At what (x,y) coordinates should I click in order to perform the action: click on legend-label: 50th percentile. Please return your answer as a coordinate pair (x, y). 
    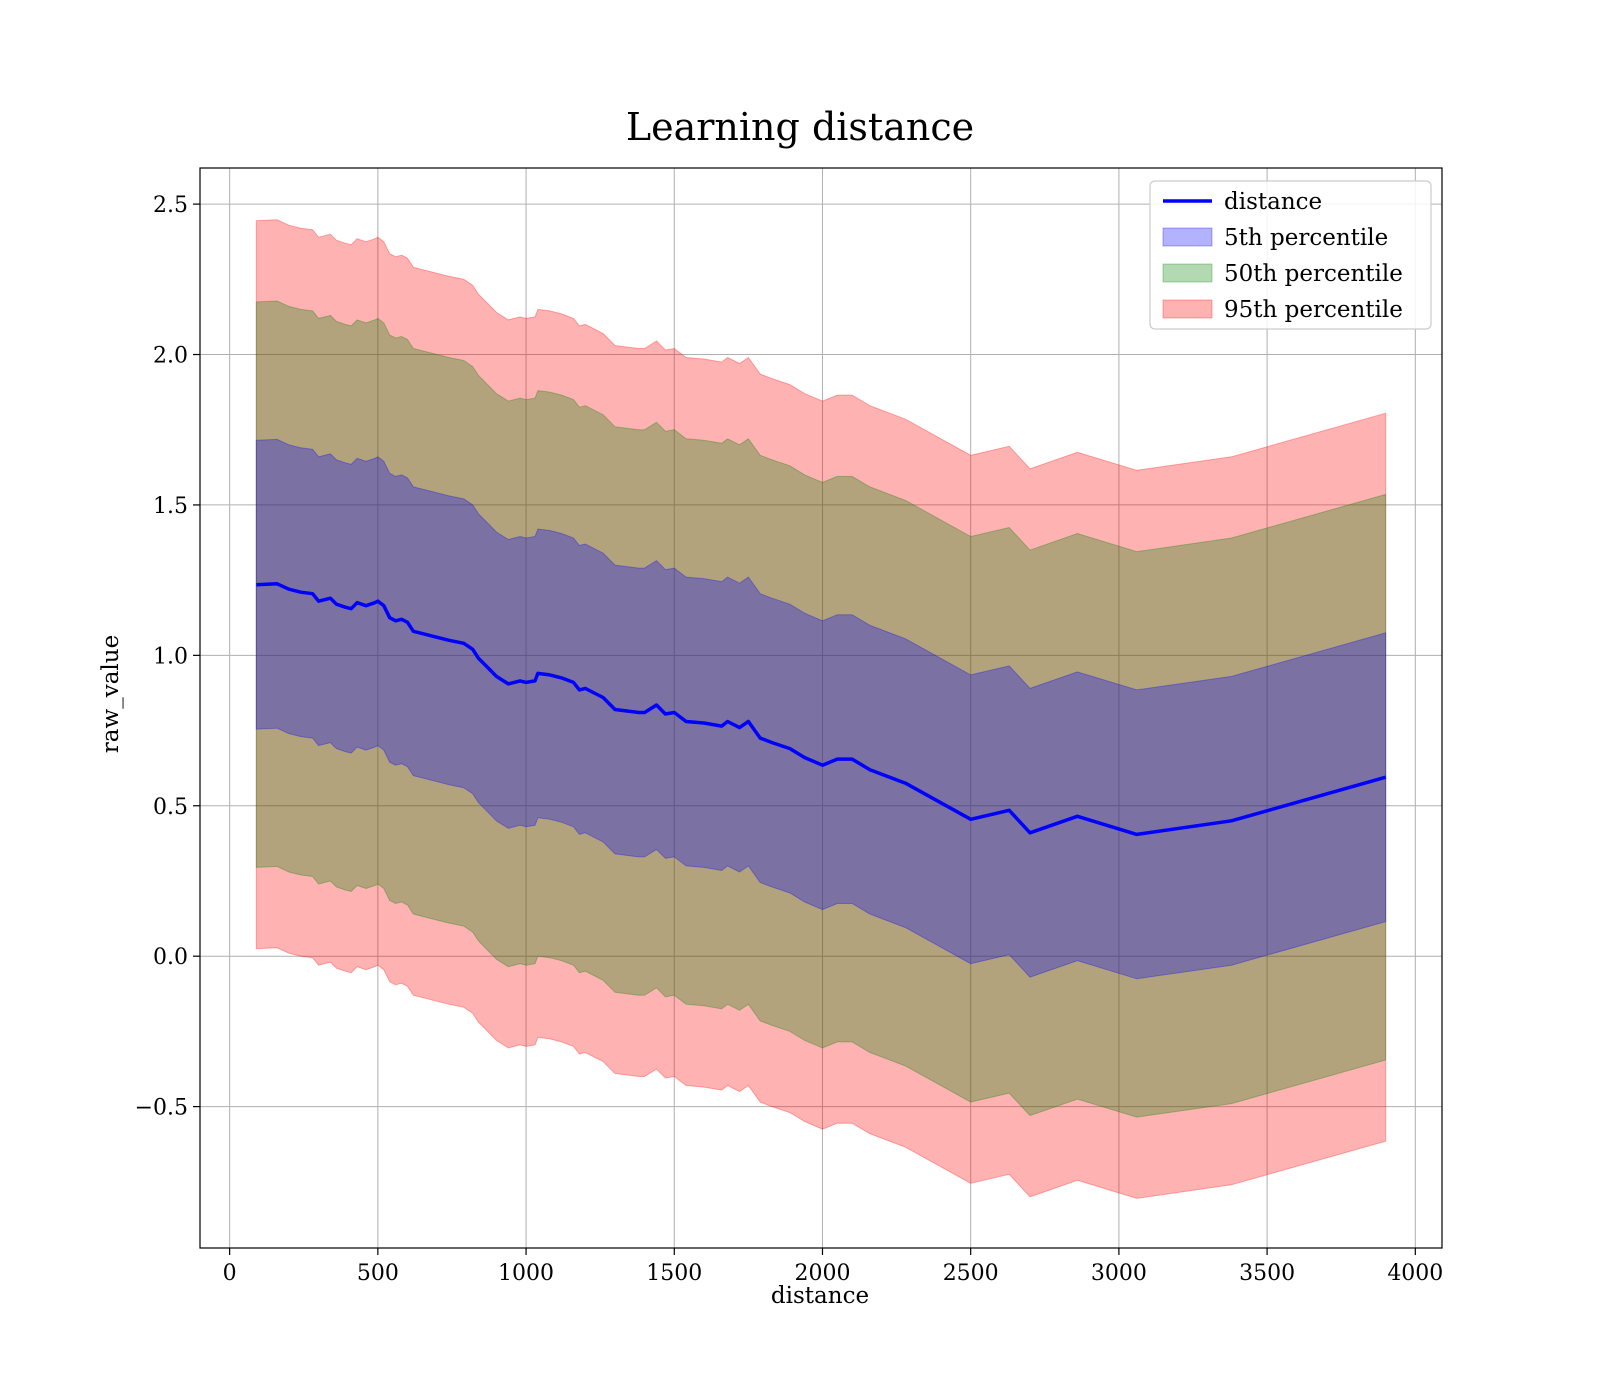
    Looking at the image, I should click on (1313, 274).